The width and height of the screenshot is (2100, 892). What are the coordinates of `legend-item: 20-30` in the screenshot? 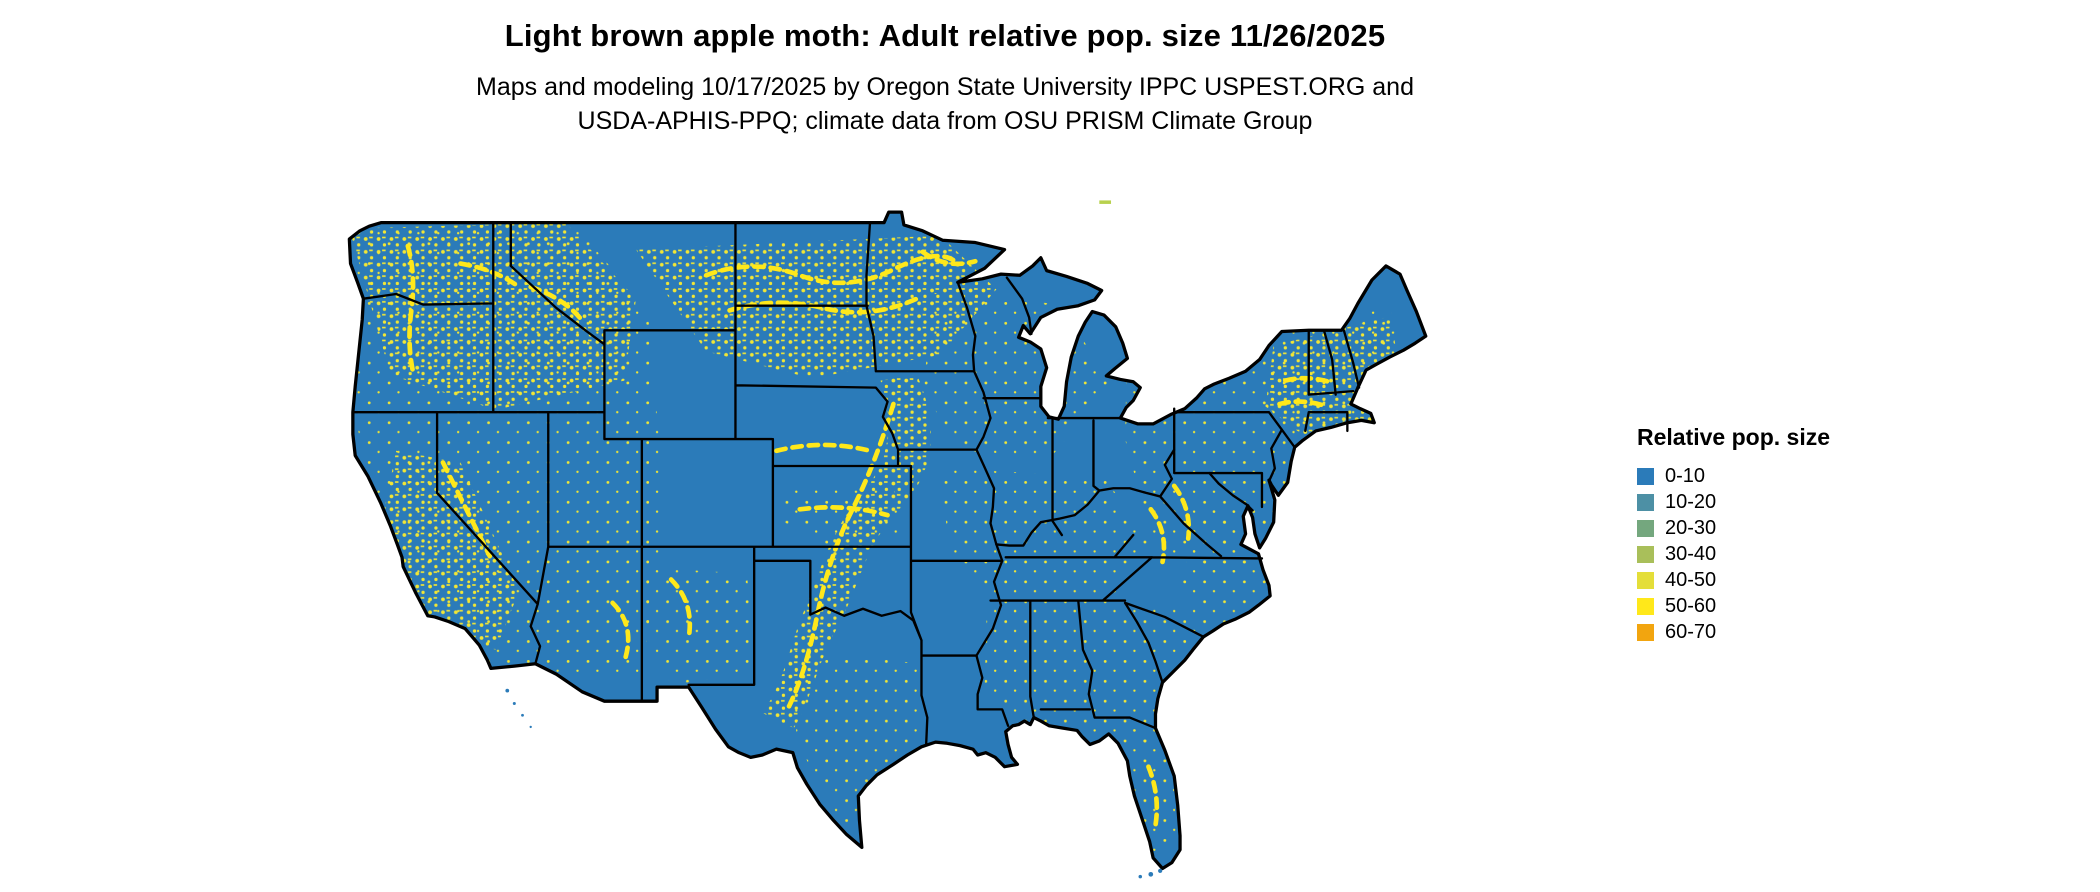 It's located at (1733, 528).